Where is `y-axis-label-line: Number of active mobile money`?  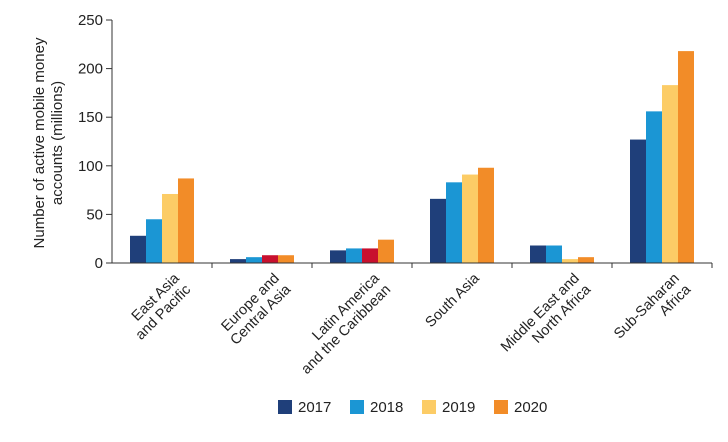
y-axis-label-line: Number of active mobile money is located at coordinates (39, 142).